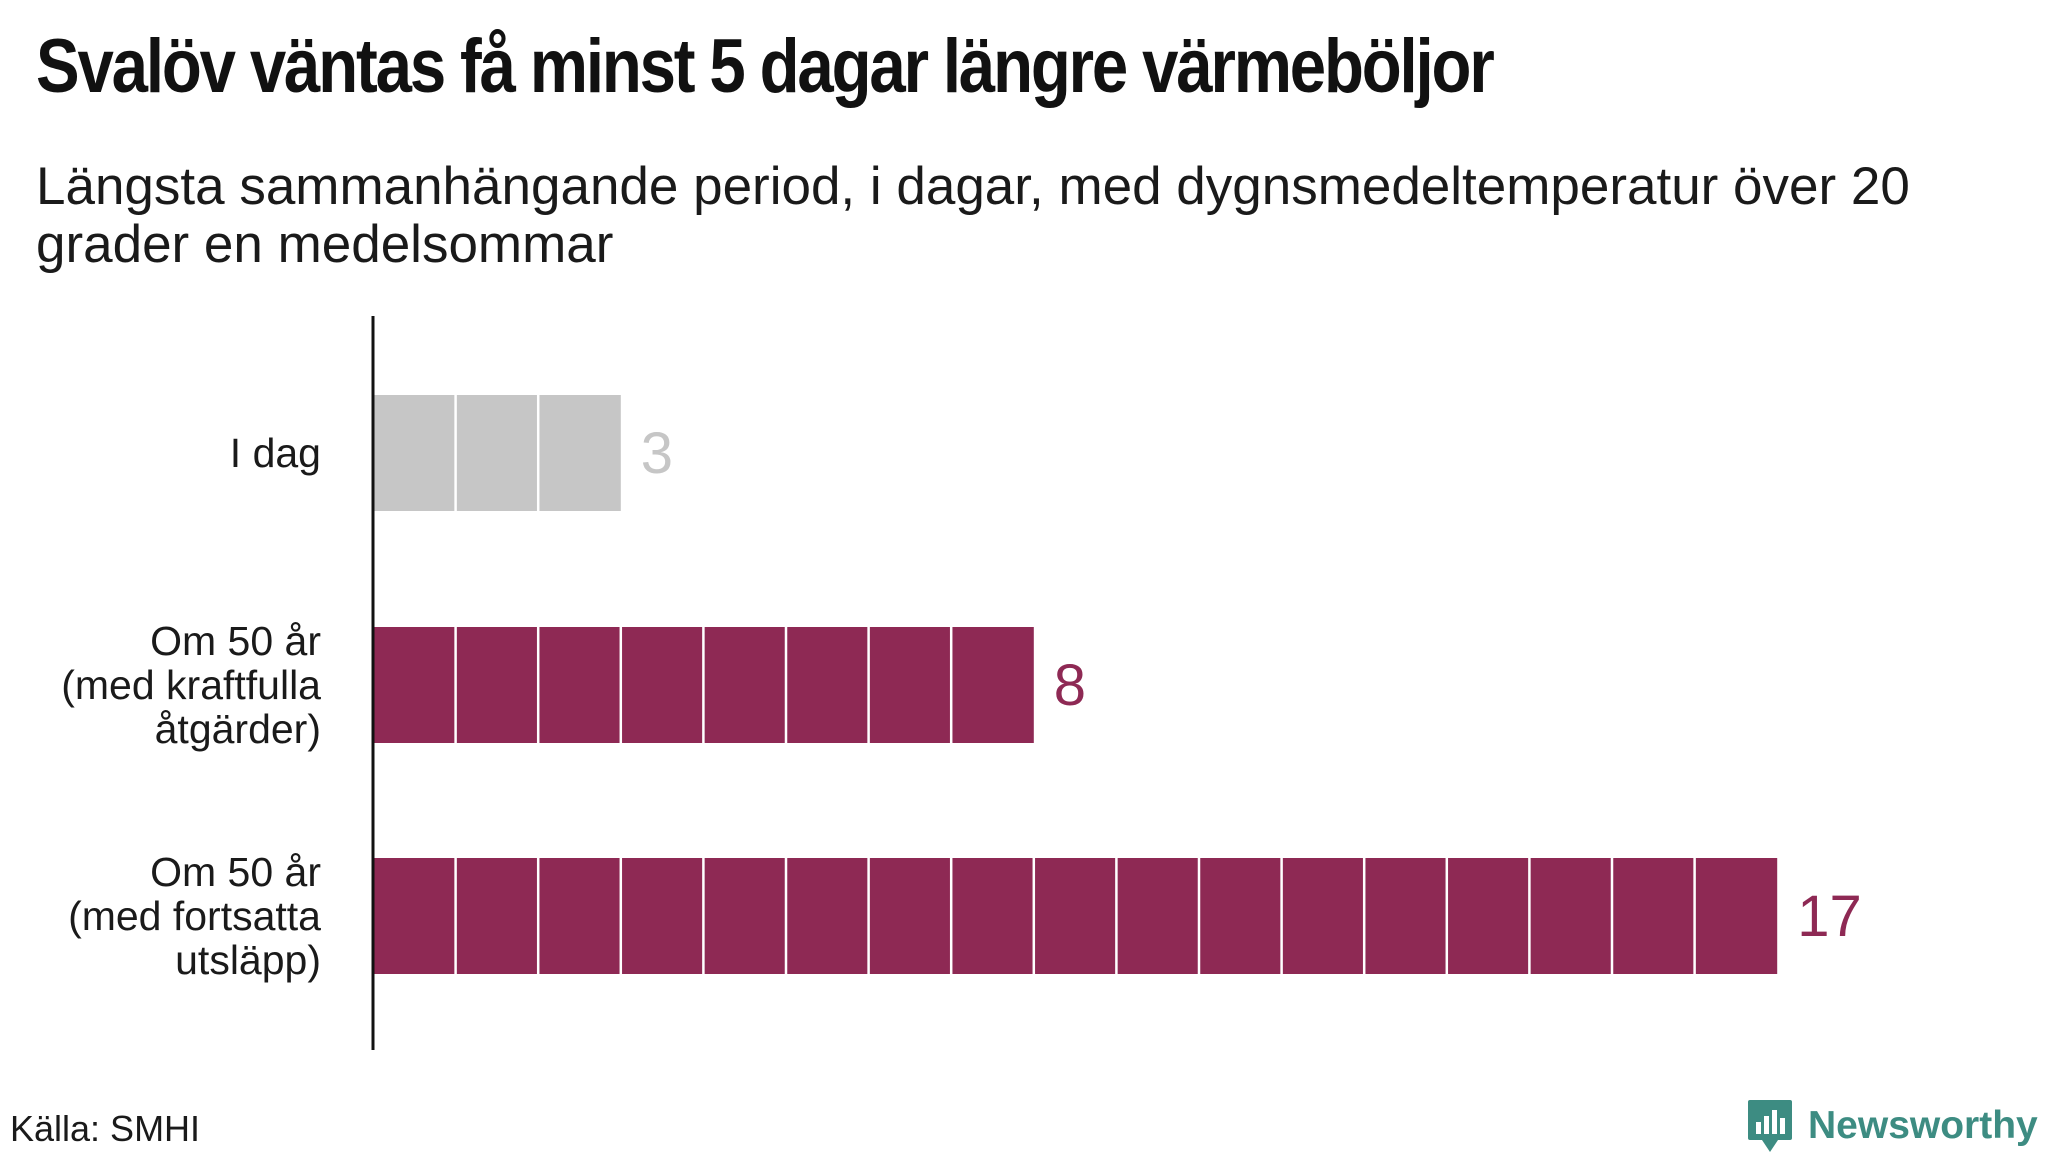 This screenshot has height=1156, width=2048. Describe the element at coordinates (248, 960) in the screenshot. I see `category-label: utsläpp)` at that location.